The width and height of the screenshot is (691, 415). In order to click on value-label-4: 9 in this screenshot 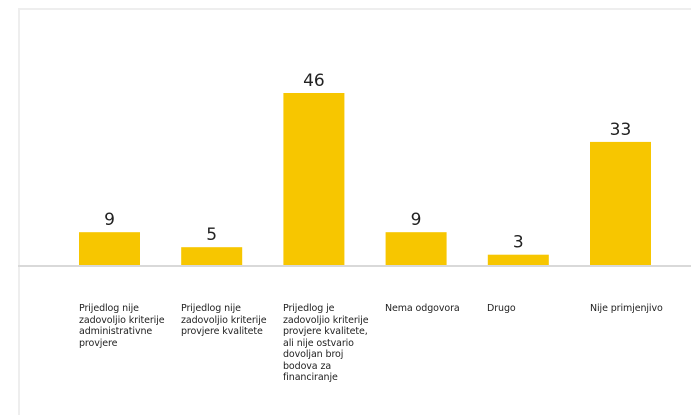, I will do `click(416, 220)`.